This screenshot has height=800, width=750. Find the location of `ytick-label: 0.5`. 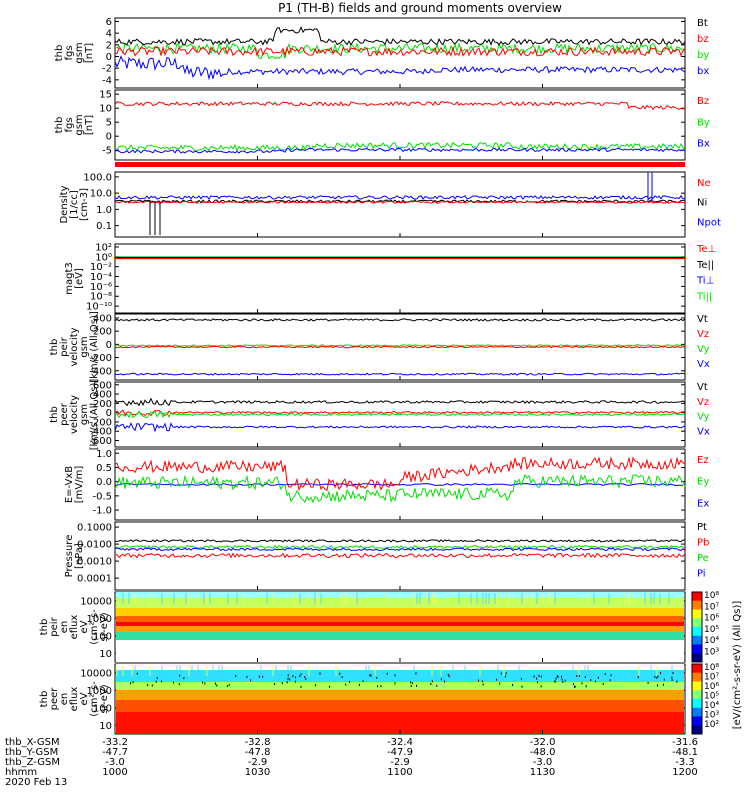

ytick-label: 0.5 is located at coordinates (104, 468).